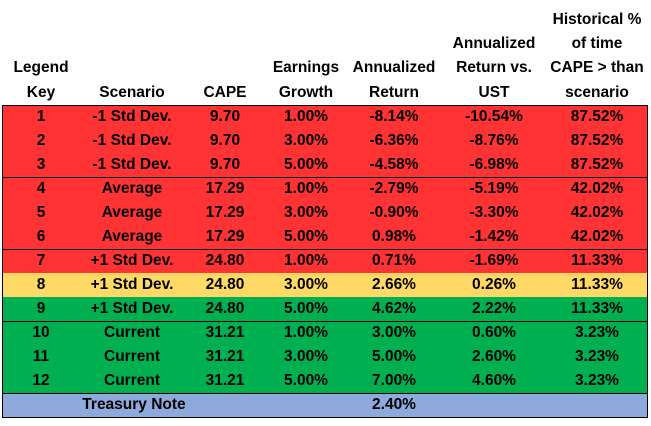 The width and height of the screenshot is (651, 426). Describe the element at coordinates (494, 260) in the screenshot. I see `cell-return-vs-ust: -1.69%` at that location.